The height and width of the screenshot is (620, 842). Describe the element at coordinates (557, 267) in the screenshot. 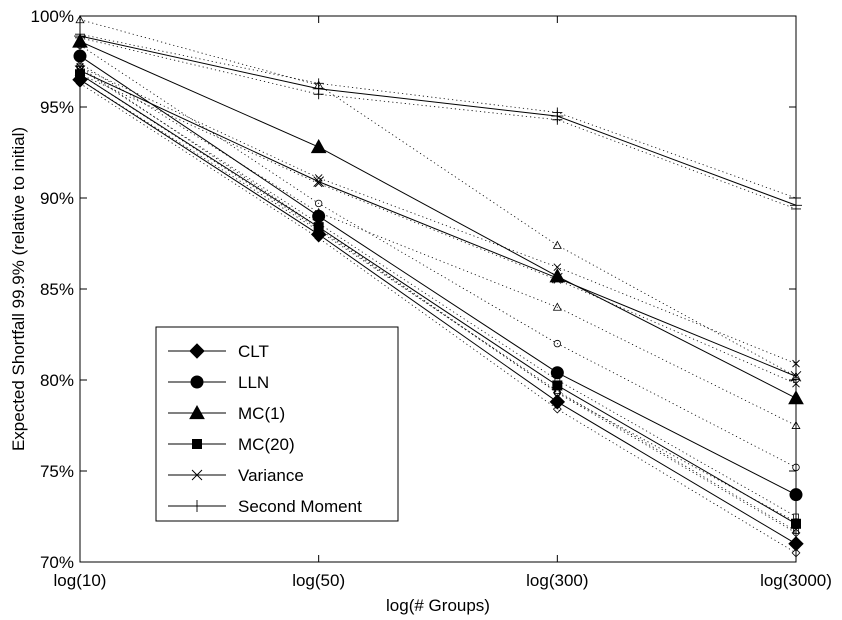

I see `series-variance-band-upper-point` at that location.